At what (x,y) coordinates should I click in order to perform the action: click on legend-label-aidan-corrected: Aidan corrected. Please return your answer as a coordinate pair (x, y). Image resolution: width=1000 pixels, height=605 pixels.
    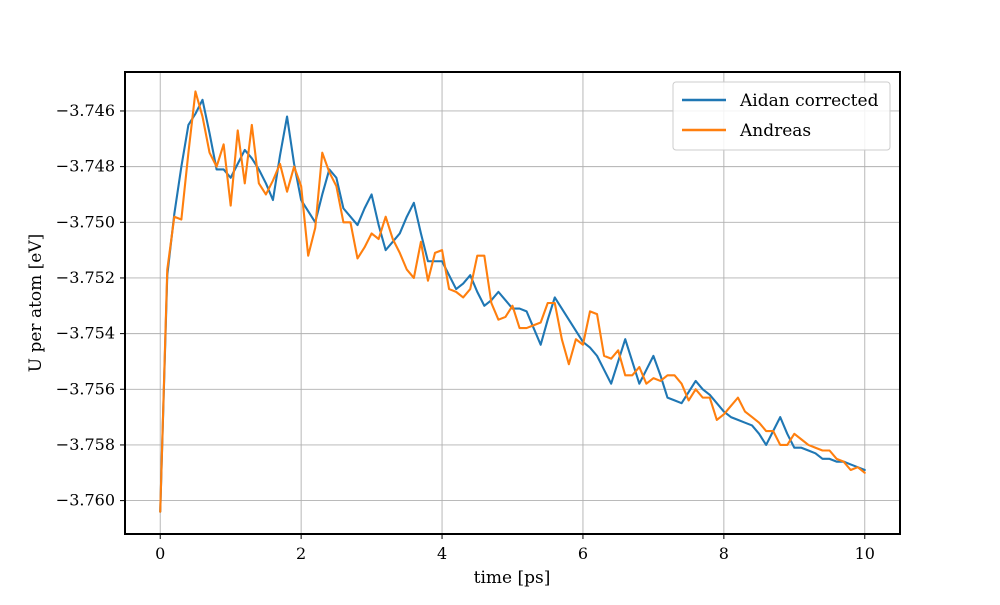
    Looking at the image, I should click on (809, 101).